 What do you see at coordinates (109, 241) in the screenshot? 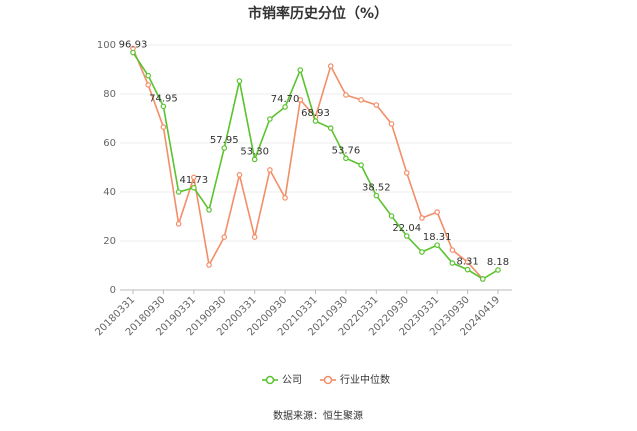
I see `y-tick-label: 20` at bounding box center [109, 241].